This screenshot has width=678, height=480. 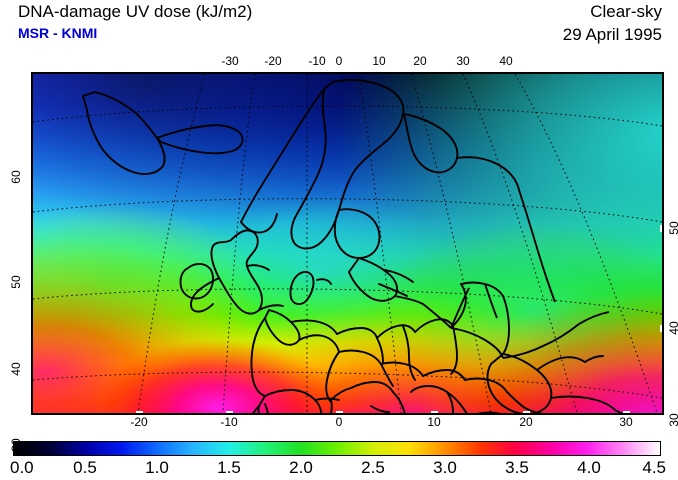 I want to click on coastline-netherlands, so click(x=396, y=331).